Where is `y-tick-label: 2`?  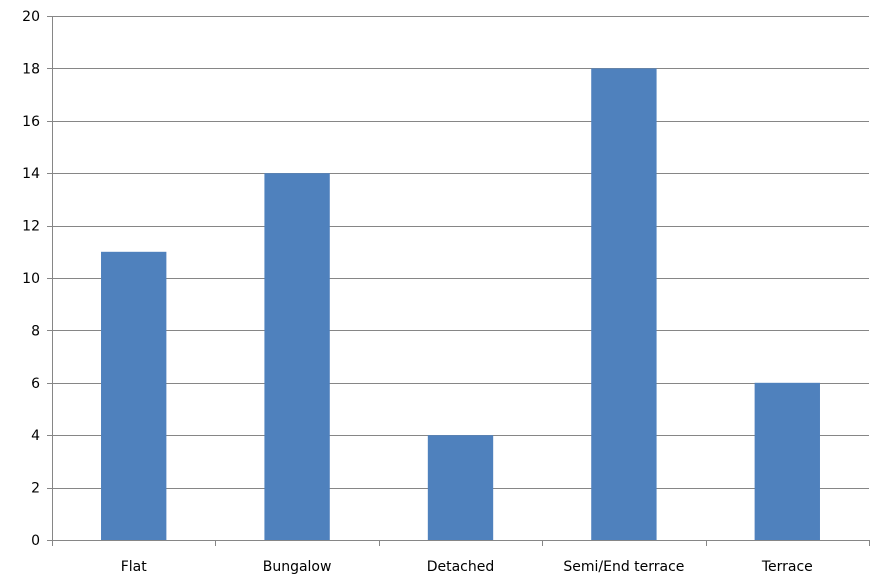 y-tick-label: 2 is located at coordinates (35, 489).